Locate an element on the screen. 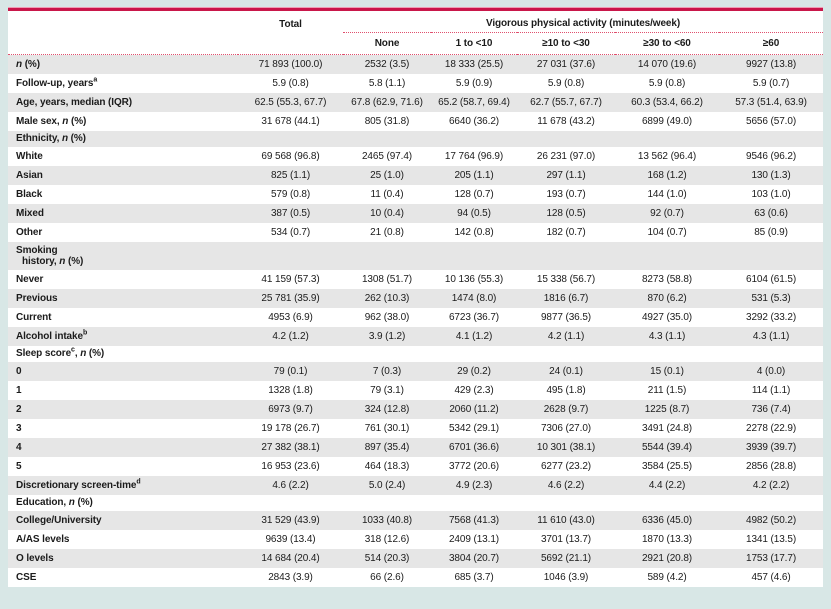  cell-value: 318 (12.6) is located at coordinates (387, 539).